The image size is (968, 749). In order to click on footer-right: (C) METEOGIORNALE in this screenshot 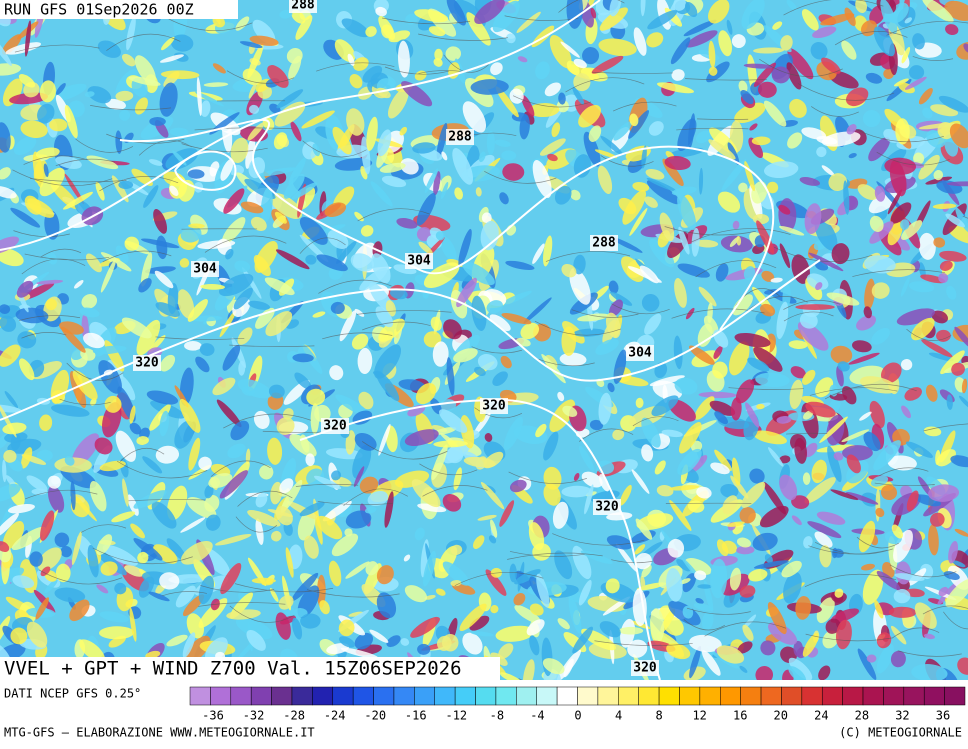, I will do `click(900, 733)`.